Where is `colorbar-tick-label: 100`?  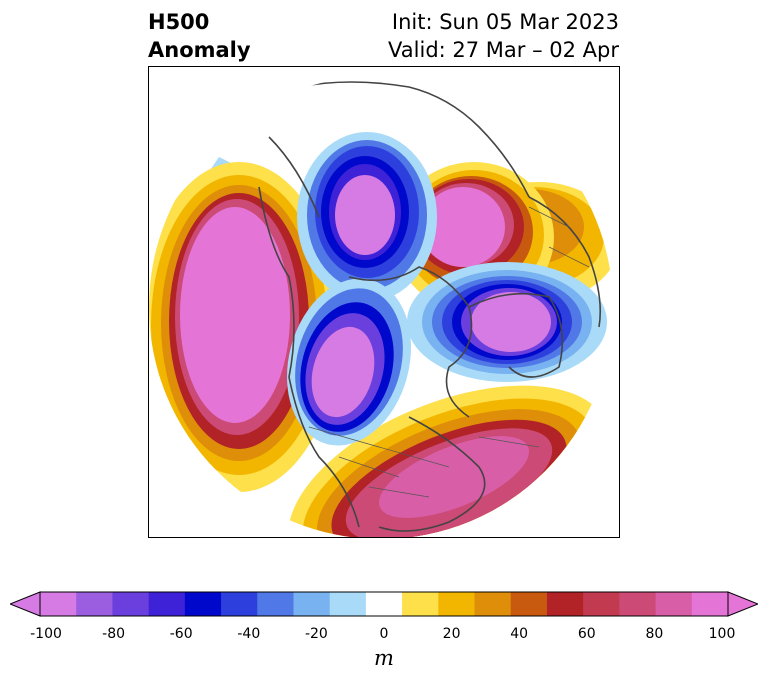
colorbar-tick-label: 100 is located at coordinates (722, 634).